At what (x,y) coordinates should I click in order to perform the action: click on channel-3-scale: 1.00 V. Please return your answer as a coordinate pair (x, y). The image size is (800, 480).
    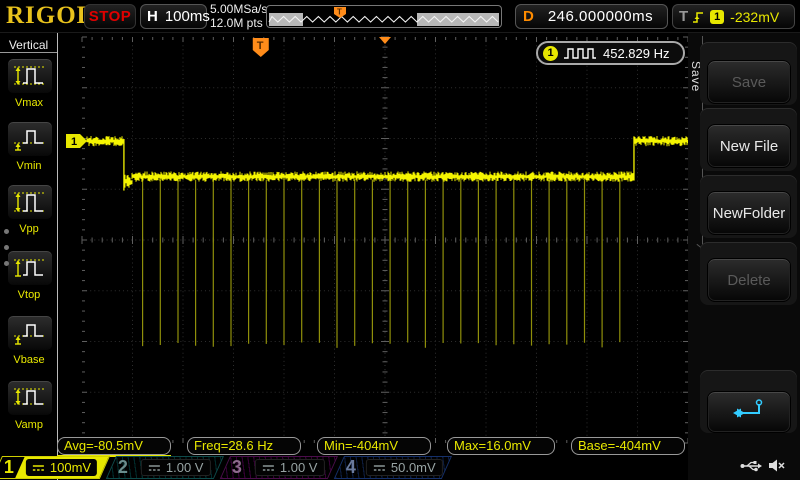
    Looking at the image, I should click on (299, 467).